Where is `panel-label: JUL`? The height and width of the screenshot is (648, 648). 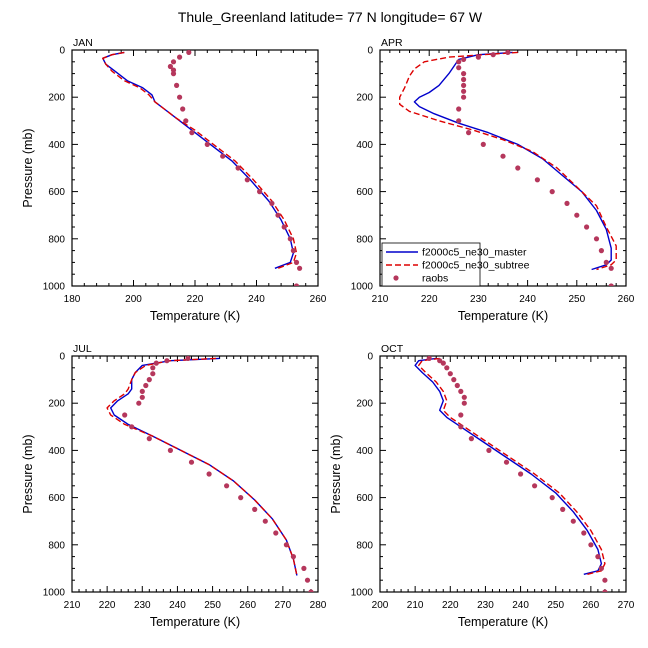 panel-label: JUL is located at coordinates (82, 349).